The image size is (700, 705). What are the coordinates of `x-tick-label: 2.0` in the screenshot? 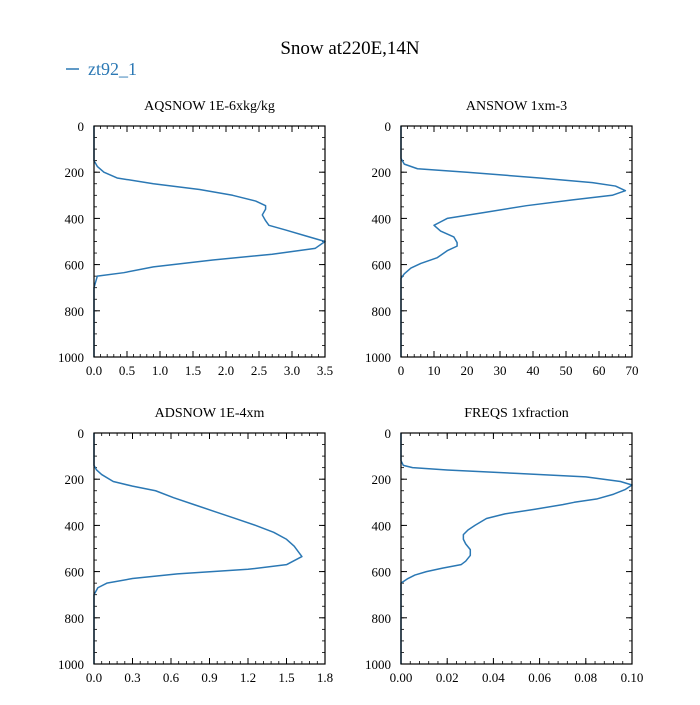 It's located at (226, 370).